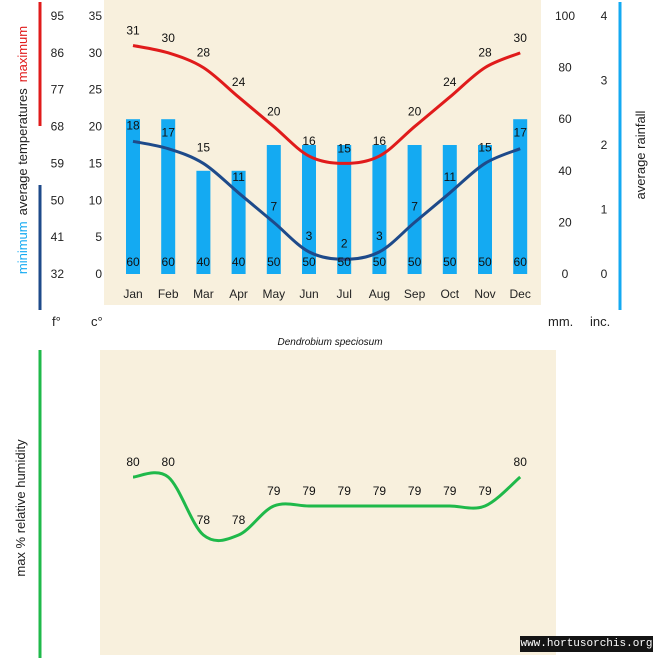 This screenshot has width=660, height=660. Describe the element at coordinates (58, 163) in the screenshot. I see `fahrenheit-tick-label: 59` at that location.